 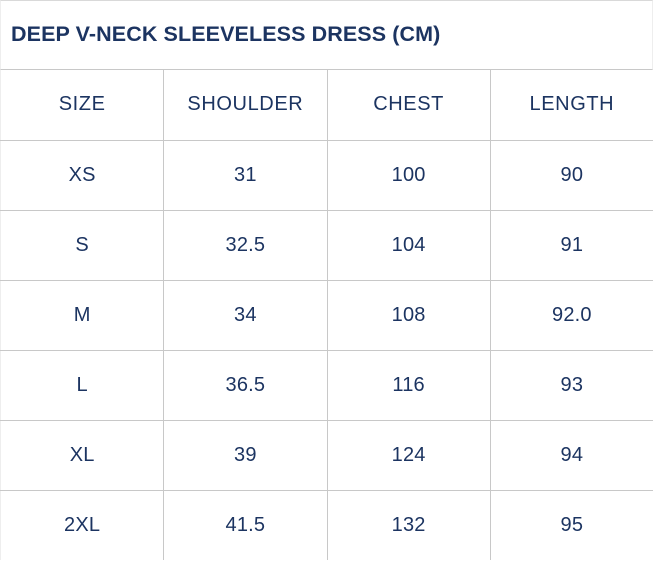 I want to click on table-header: SIZE SHOULDER CHEST LENGTH, so click(x=326, y=105).